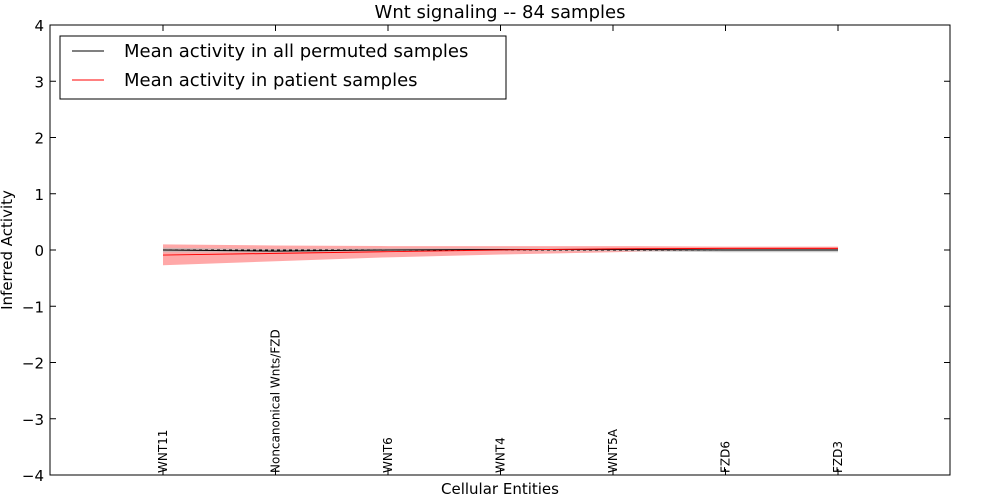  Describe the element at coordinates (500, 489) in the screenshot. I see `x-axis-label: Cellular Entities` at that location.